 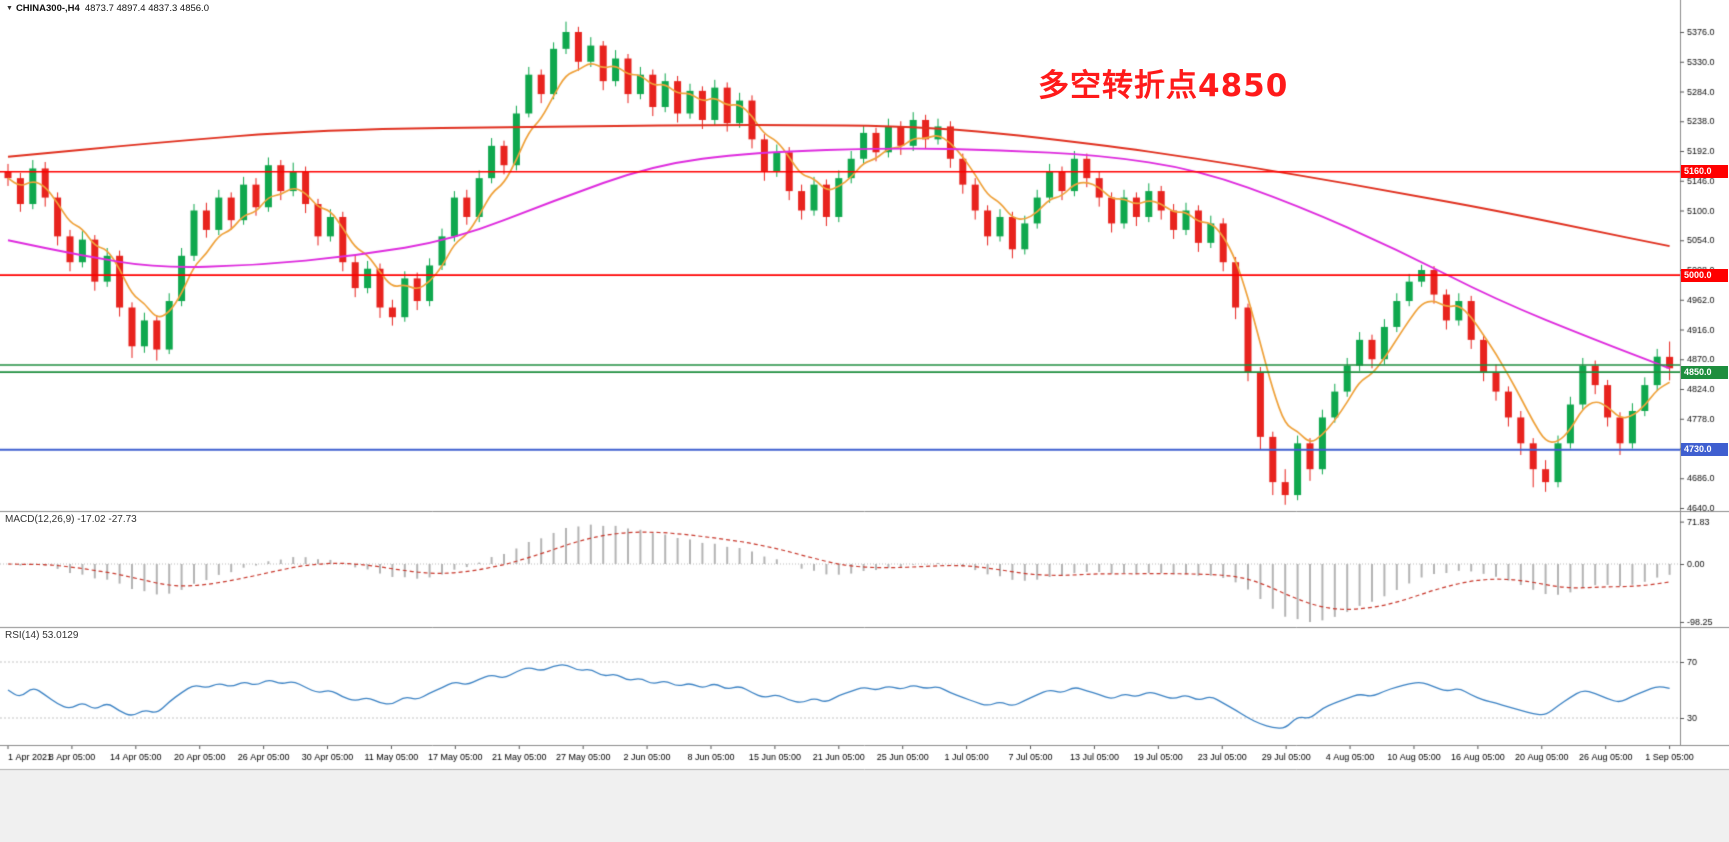 I want to click on symbol-readout: ▼ CHINA300-,H4 4873.7 4897.4 4837.3 4856.0, so click(x=107, y=8).